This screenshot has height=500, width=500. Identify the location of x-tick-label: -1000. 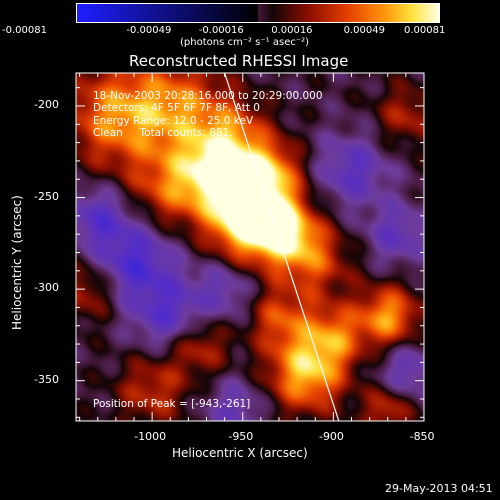
(150, 436).